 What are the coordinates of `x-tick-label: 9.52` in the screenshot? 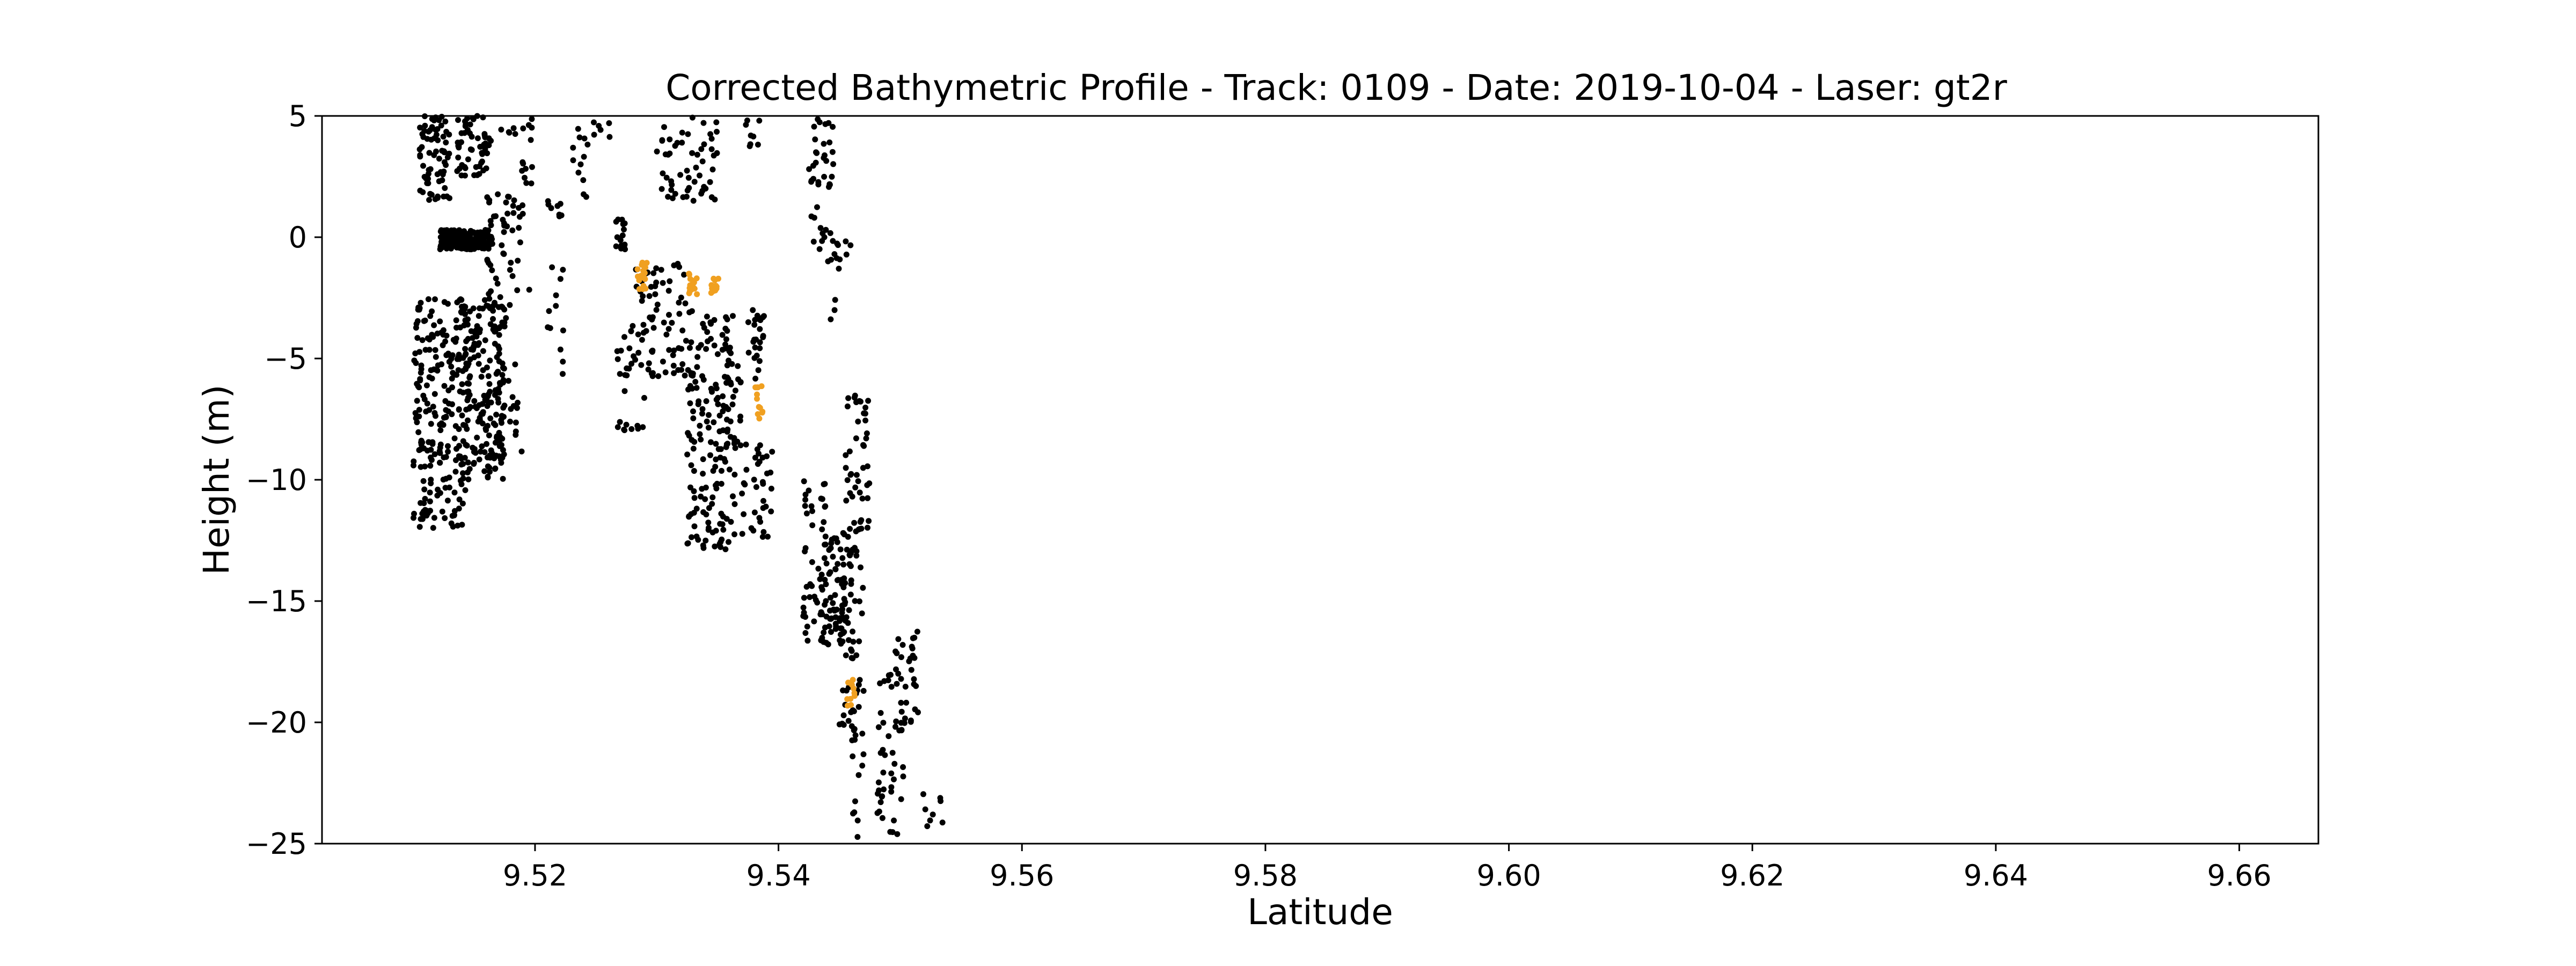 It's located at (535, 875).